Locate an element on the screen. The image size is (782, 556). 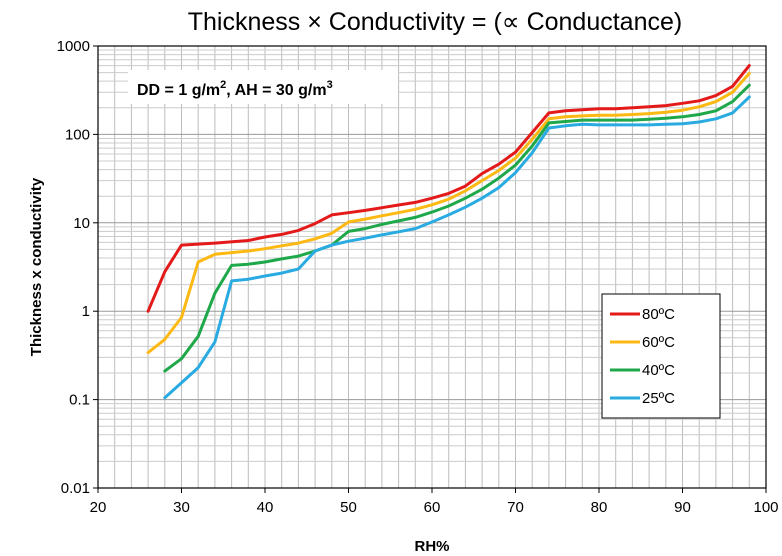
annotation-part1: DD = 1 g/m is located at coordinates (178, 90).